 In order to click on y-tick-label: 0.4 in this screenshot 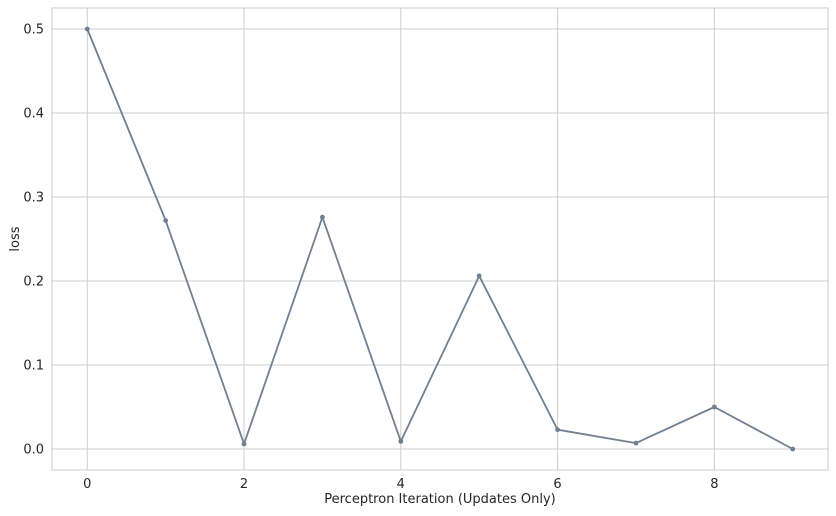, I will do `click(33, 114)`.